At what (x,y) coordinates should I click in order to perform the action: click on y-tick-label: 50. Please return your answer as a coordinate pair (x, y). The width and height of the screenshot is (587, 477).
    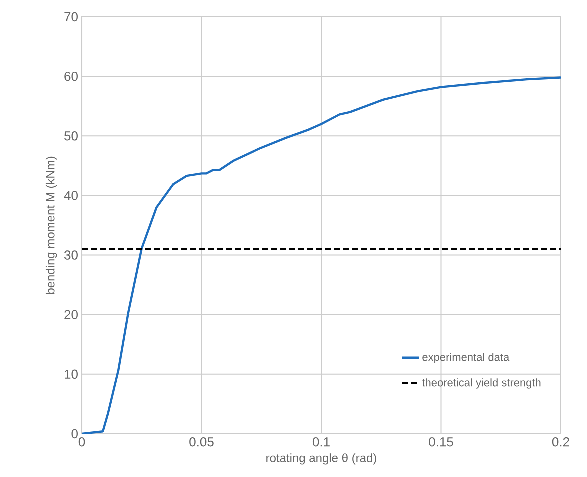
    Looking at the image, I should click on (71, 136).